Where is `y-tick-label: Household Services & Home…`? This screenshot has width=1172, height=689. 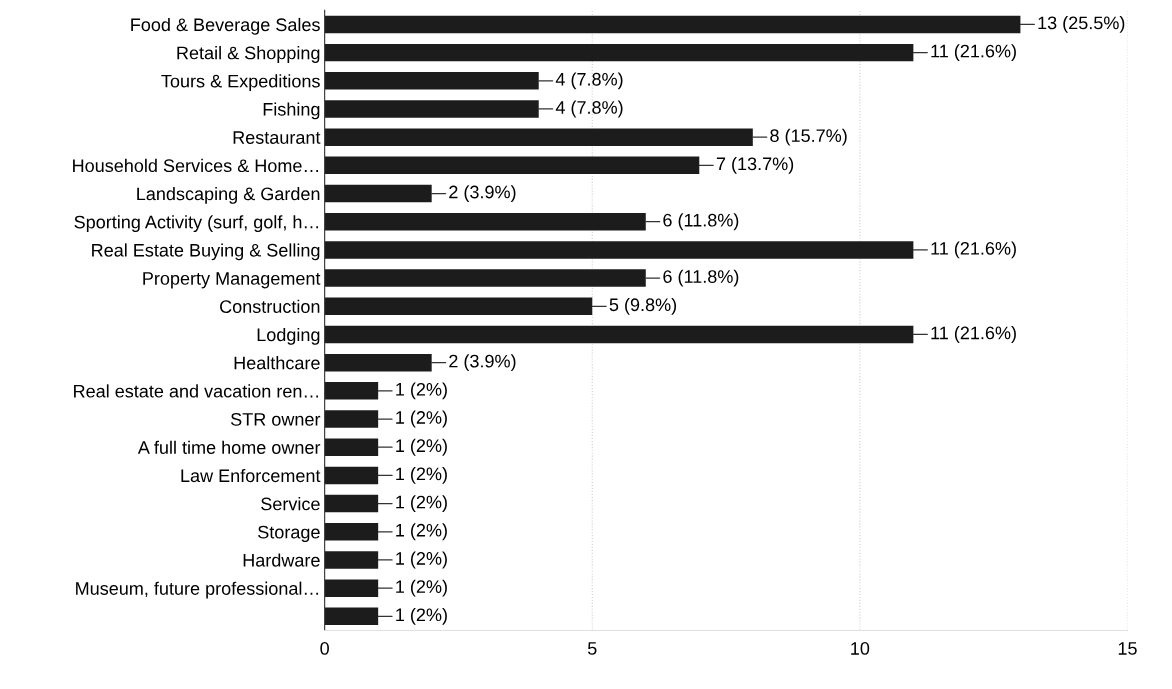 y-tick-label: Household Services & Home… is located at coordinates (196, 165).